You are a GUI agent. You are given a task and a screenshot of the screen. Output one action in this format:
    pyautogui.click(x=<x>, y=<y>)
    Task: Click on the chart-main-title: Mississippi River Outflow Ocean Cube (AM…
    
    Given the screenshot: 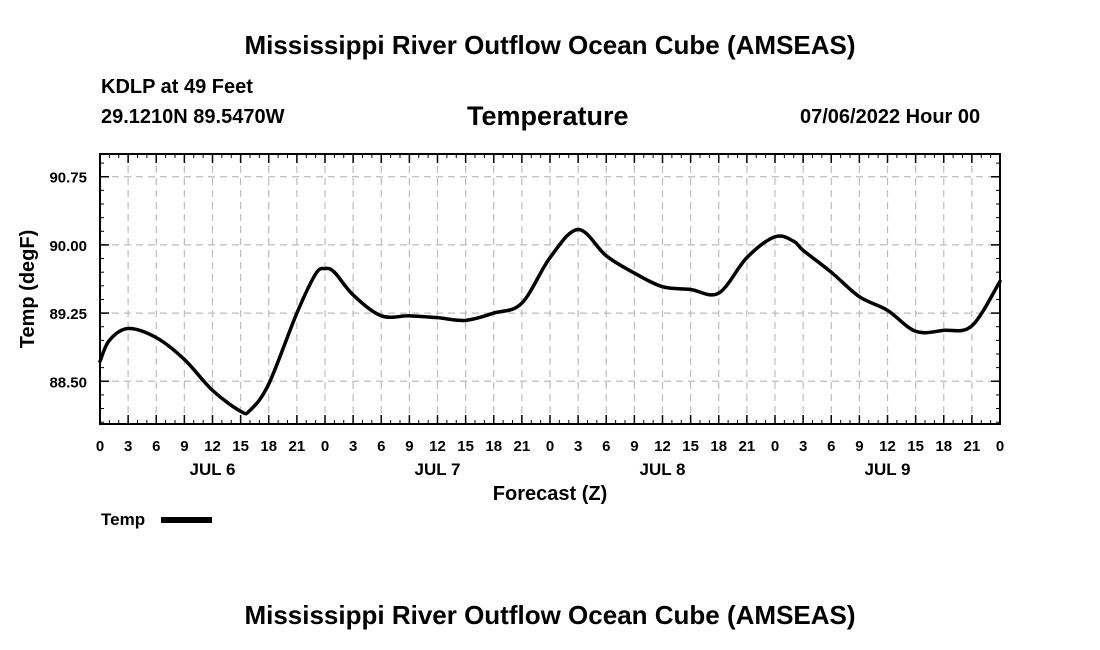 What is the action you would take?
    pyautogui.click(x=550, y=45)
    